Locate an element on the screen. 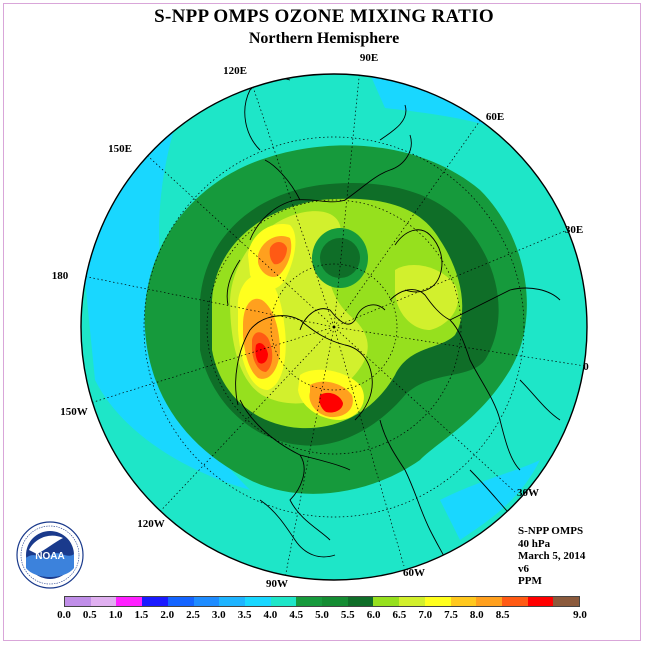  colorbar-tick-label: 1.0 is located at coordinates (115, 615).